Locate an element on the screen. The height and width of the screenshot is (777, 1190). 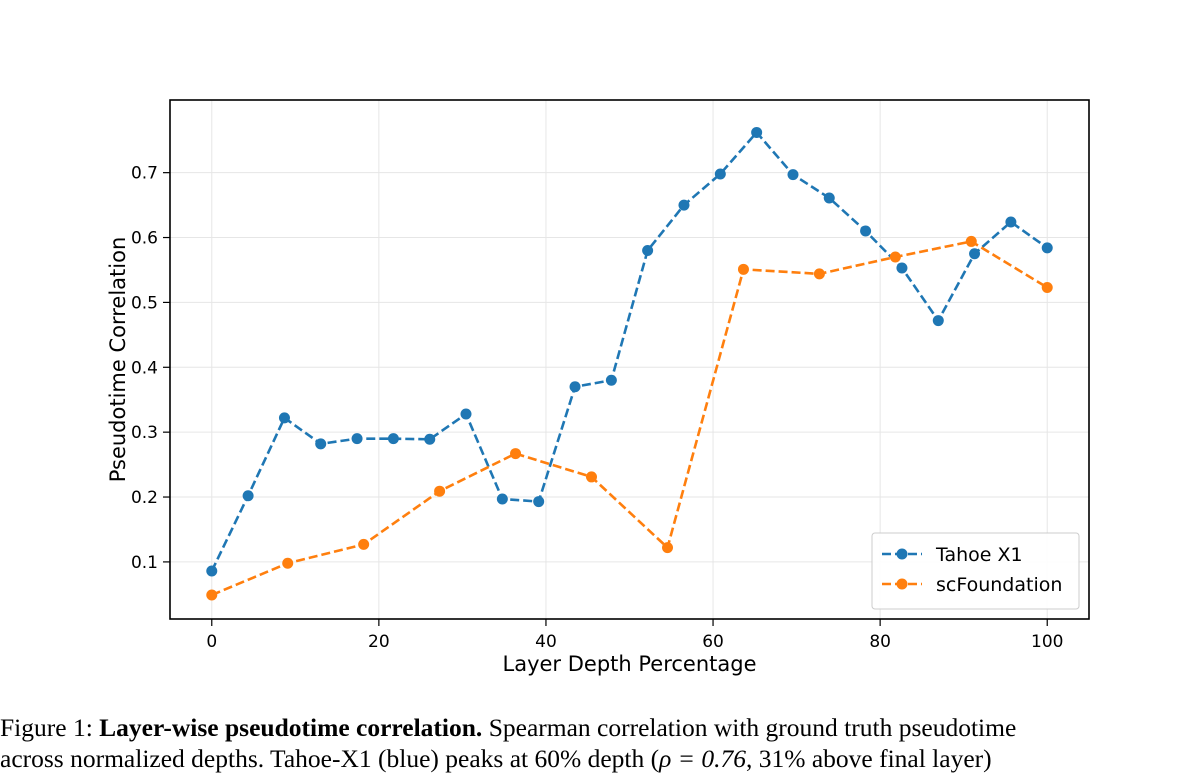
x-tick-label: 100 is located at coordinates (1047, 642).